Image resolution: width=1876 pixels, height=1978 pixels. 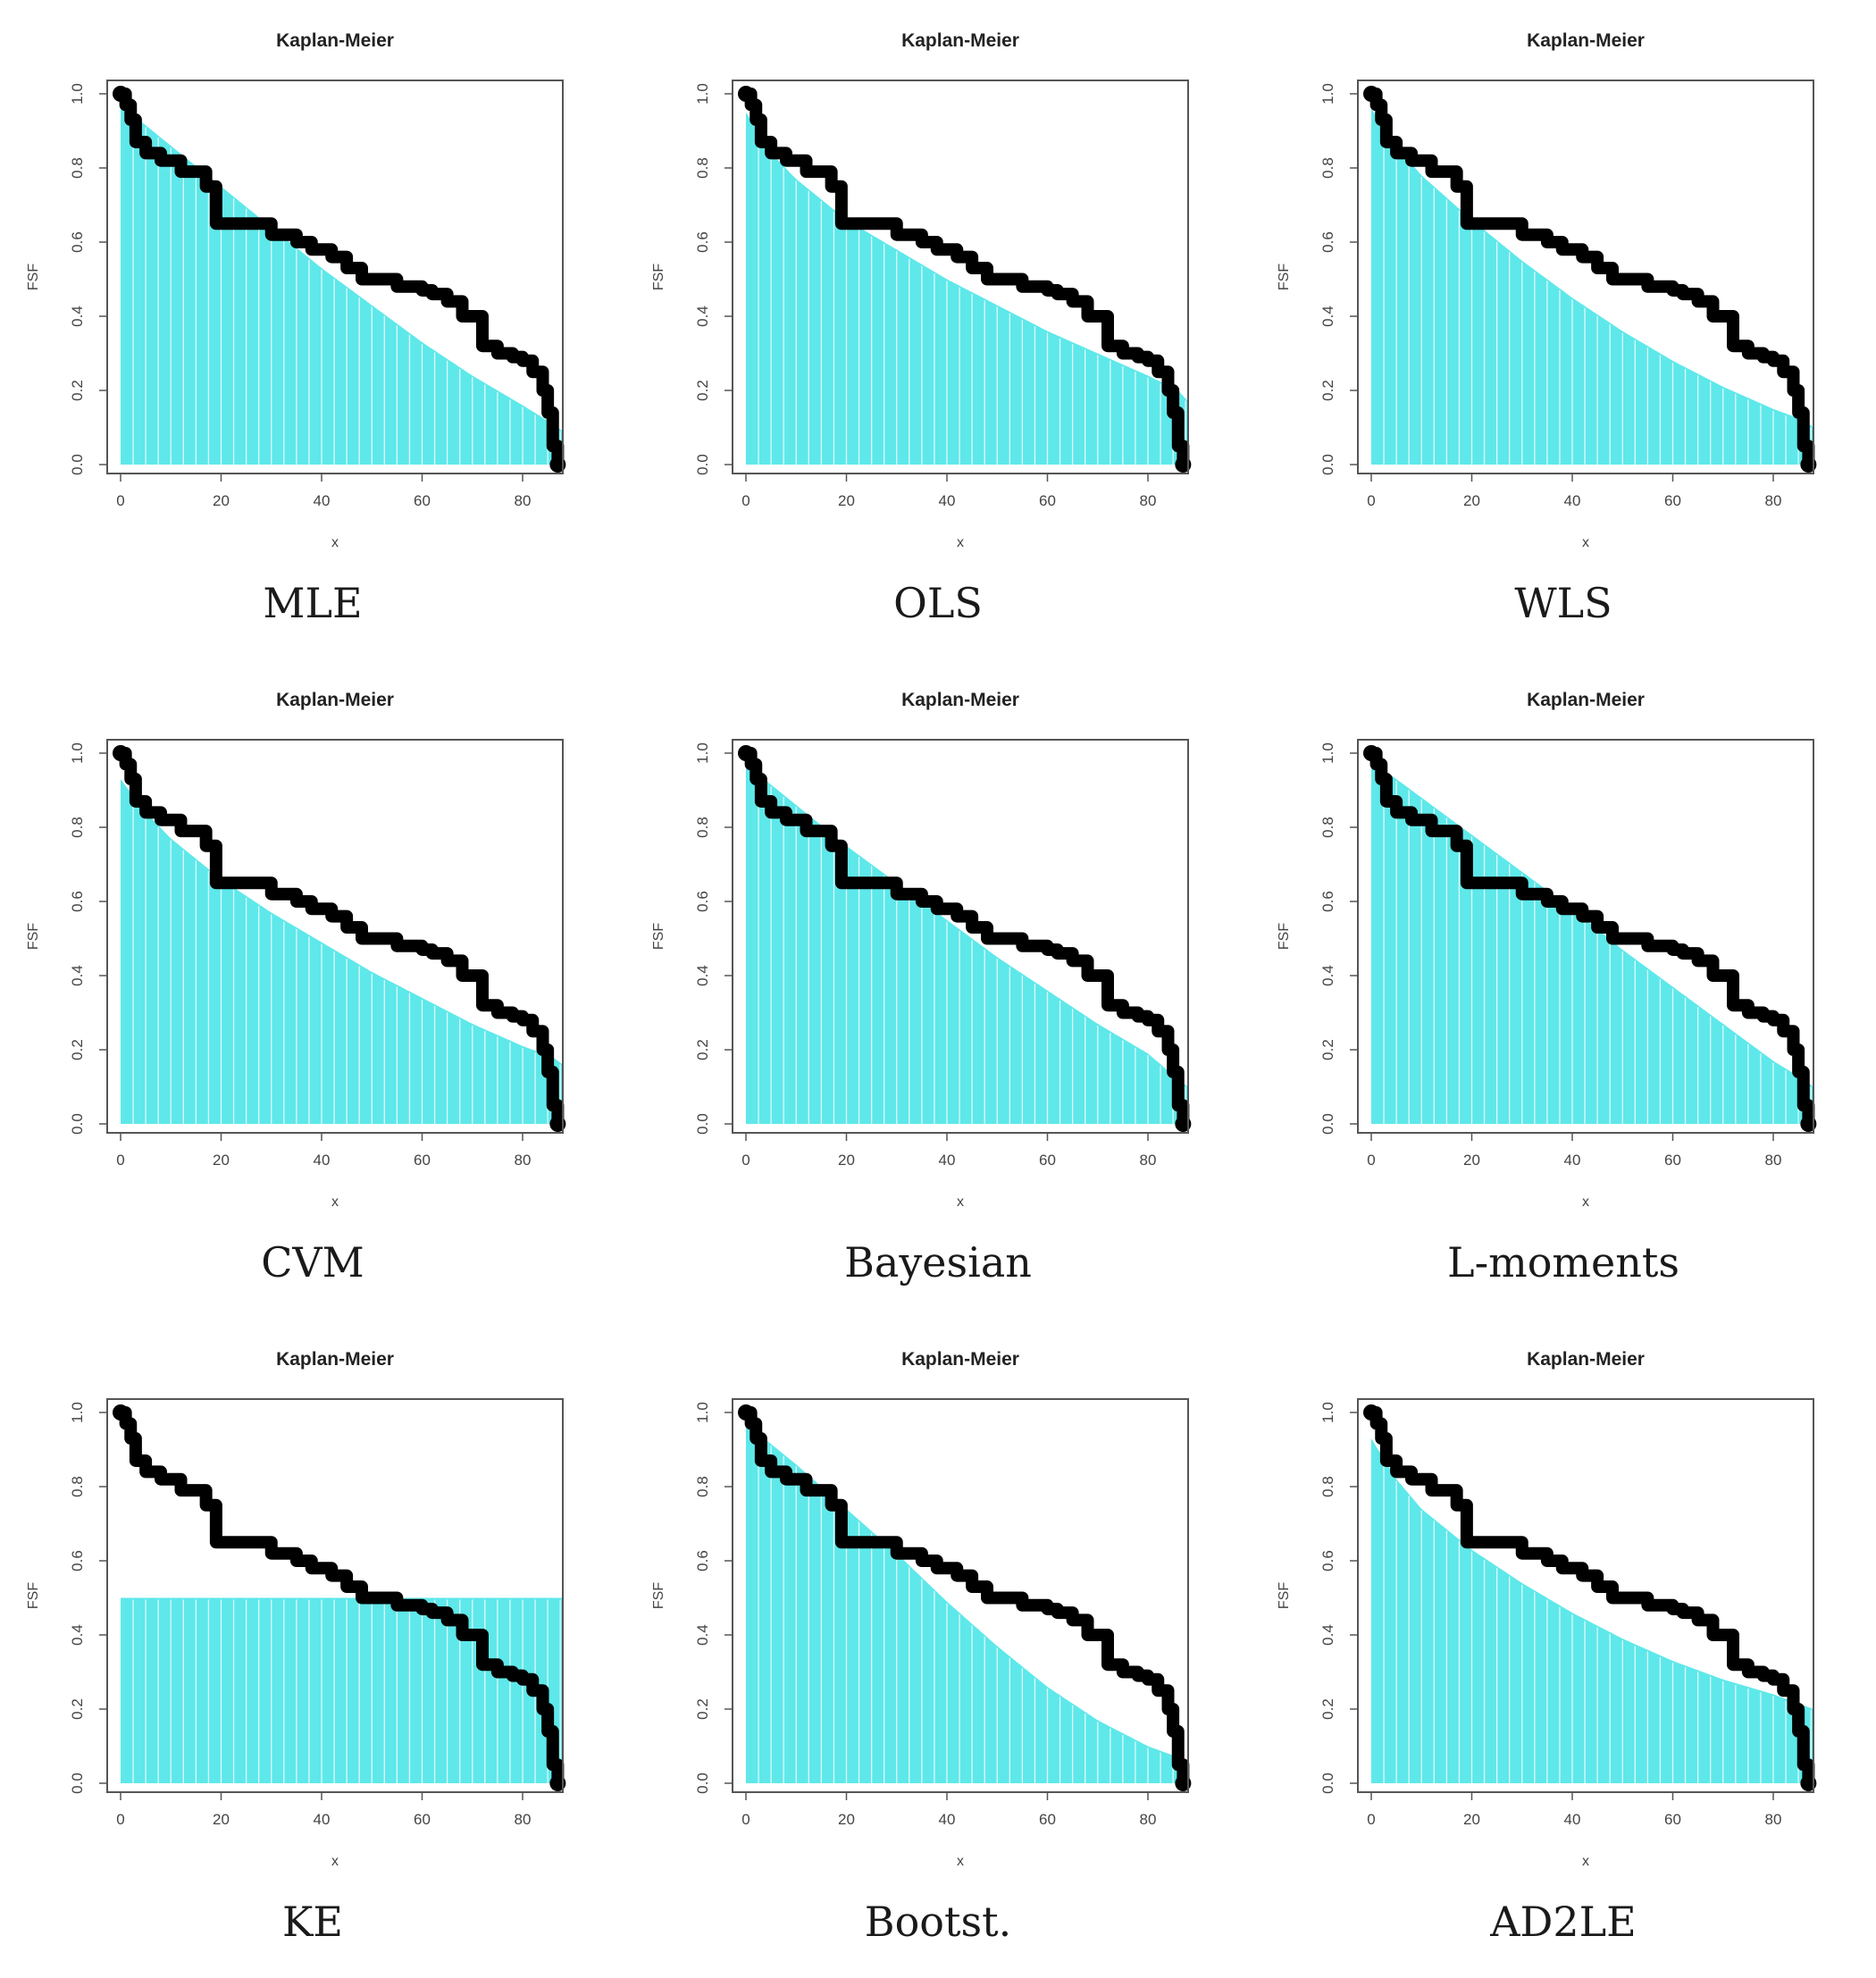 What do you see at coordinates (313, 603) in the screenshot?
I see `method-caption: MLE` at bounding box center [313, 603].